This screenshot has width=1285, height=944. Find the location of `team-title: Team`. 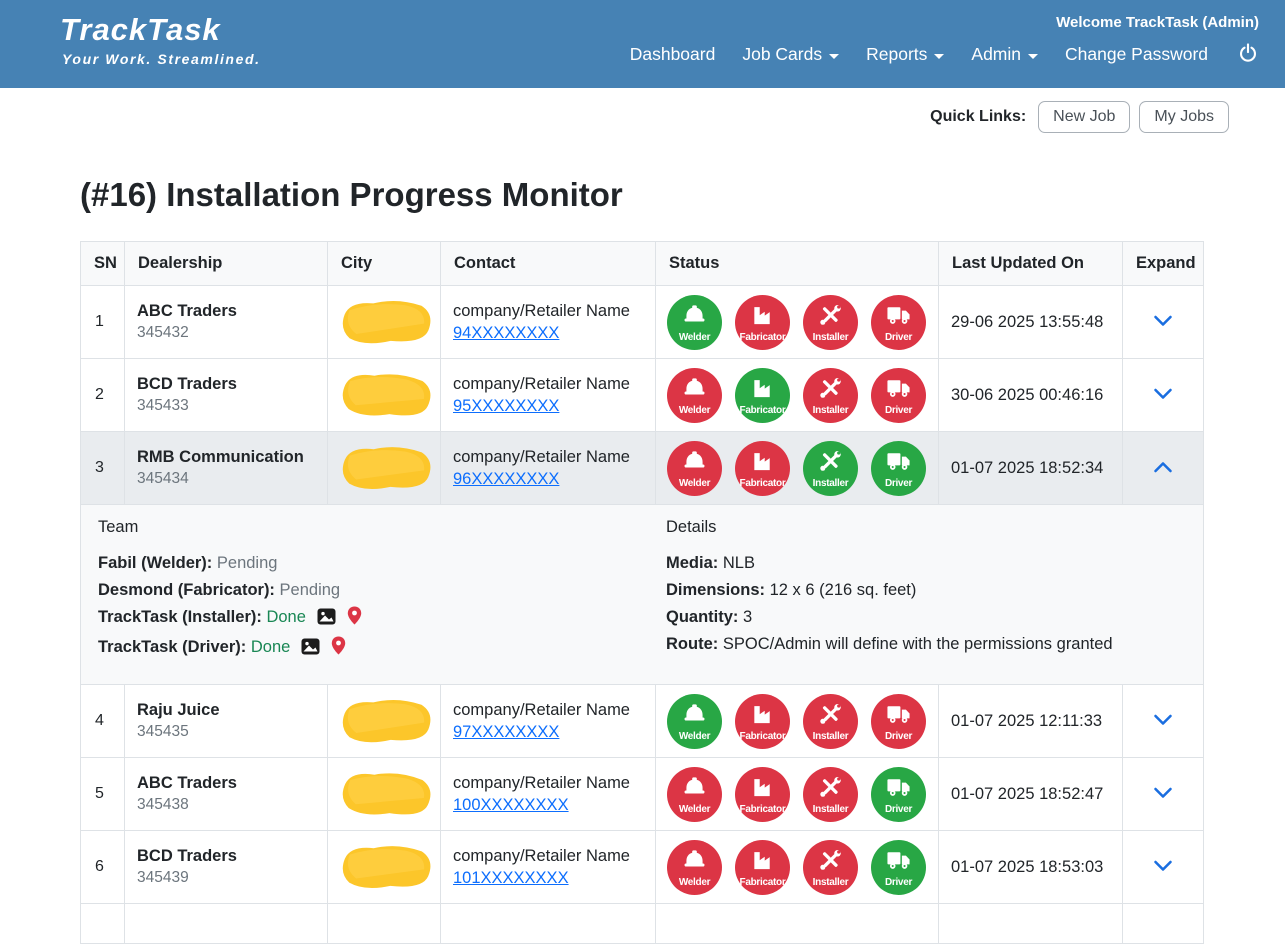

team-title: Team is located at coordinates (118, 527).